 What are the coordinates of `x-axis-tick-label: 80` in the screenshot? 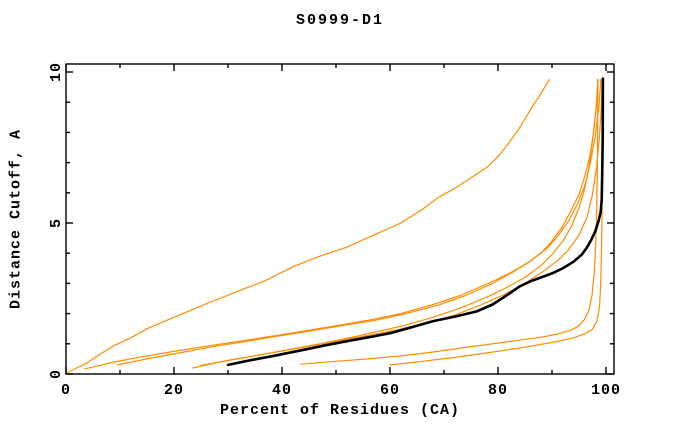 It's located at (498, 390).